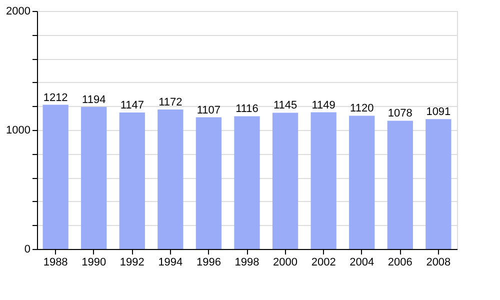 The width and height of the screenshot is (500, 300). Describe the element at coordinates (27, 250) in the screenshot. I see `y-tick-label: 0` at that location.